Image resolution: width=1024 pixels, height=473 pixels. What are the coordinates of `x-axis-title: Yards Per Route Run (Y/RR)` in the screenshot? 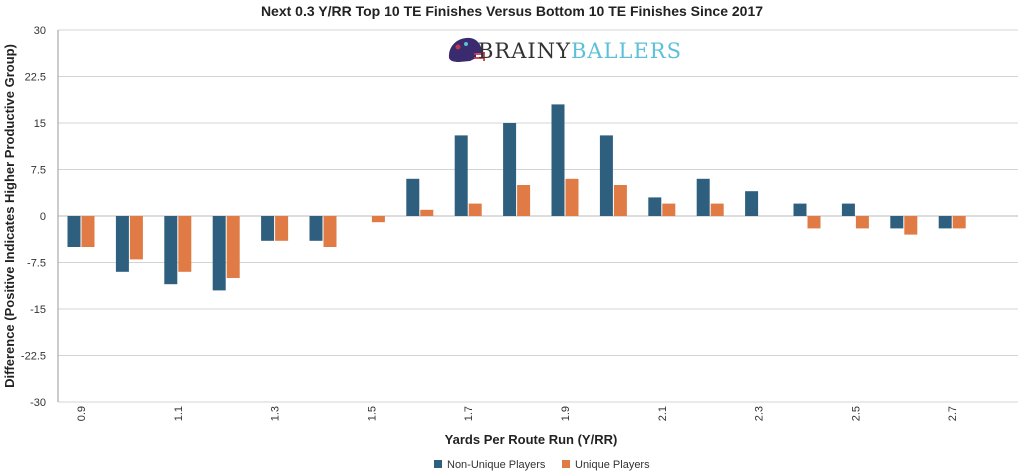 It's located at (531, 439).